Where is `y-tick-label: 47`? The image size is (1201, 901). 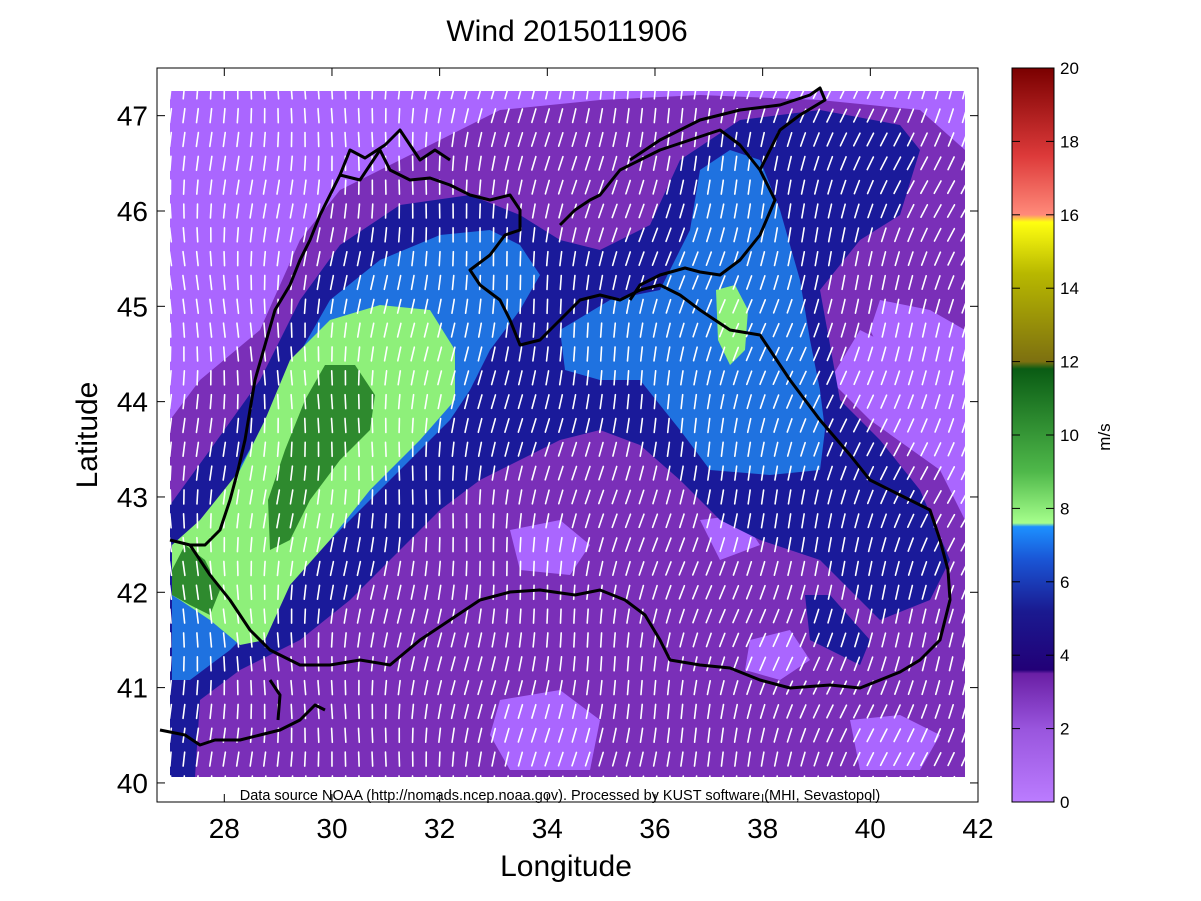
y-tick-label: 47 is located at coordinates (132, 116).